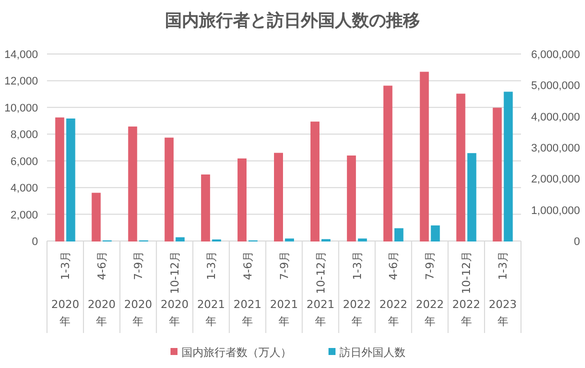 Image resolution: width=585 pixels, height=368 pixels. What do you see at coordinates (555, 86) in the screenshot?
I see `y2-tick-label: 5,000,000` at bounding box center [555, 86].